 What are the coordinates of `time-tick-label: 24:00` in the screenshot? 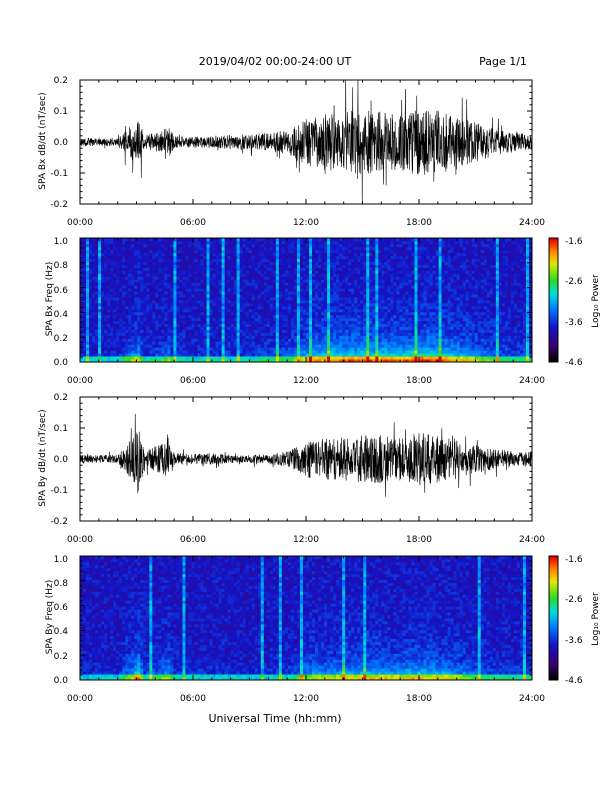 It's located at (532, 223).